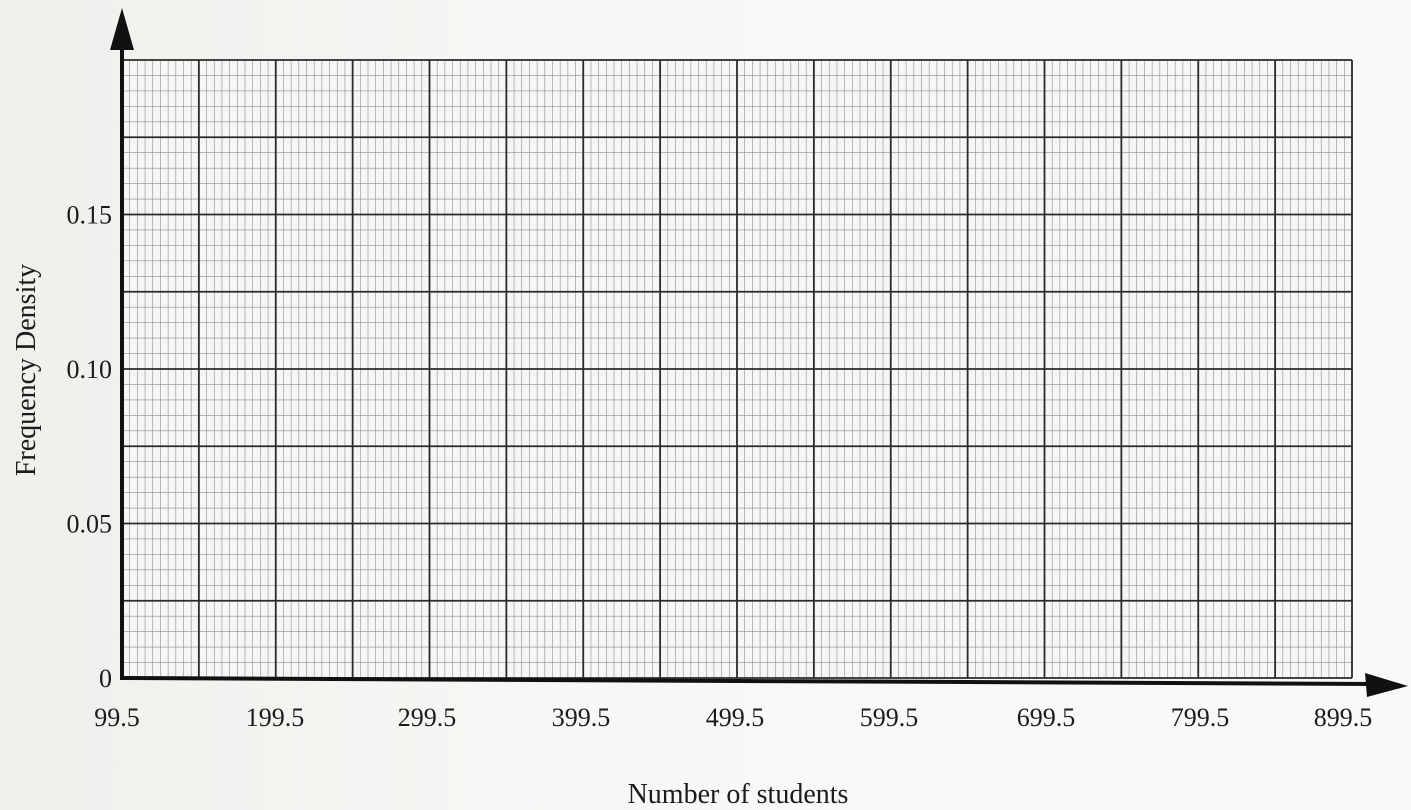  What do you see at coordinates (1343, 717) in the screenshot?
I see `x-tick-label: 899.5` at bounding box center [1343, 717].